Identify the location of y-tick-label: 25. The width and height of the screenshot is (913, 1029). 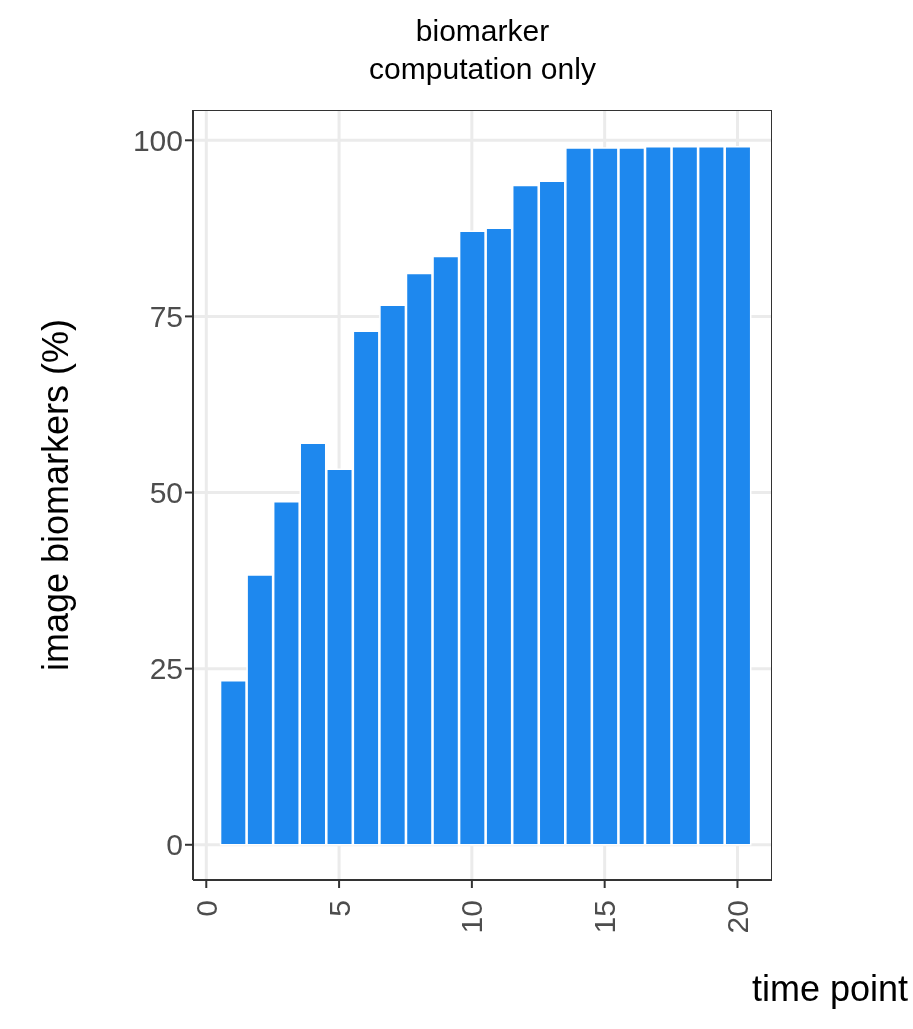
(166, 669).